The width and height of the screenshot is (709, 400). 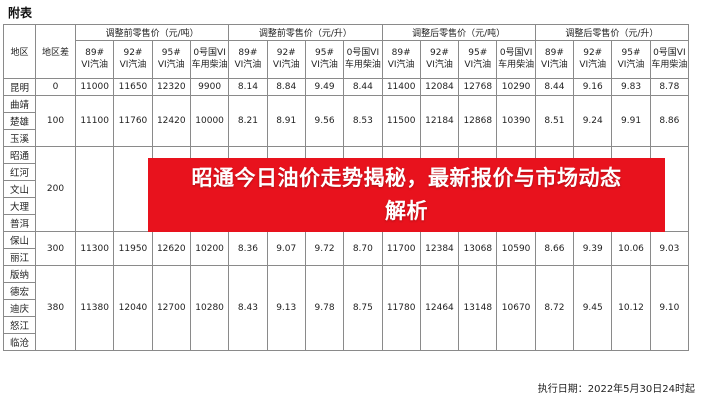 I want to click on price-cell: 11700, so click(x=401, y=248).